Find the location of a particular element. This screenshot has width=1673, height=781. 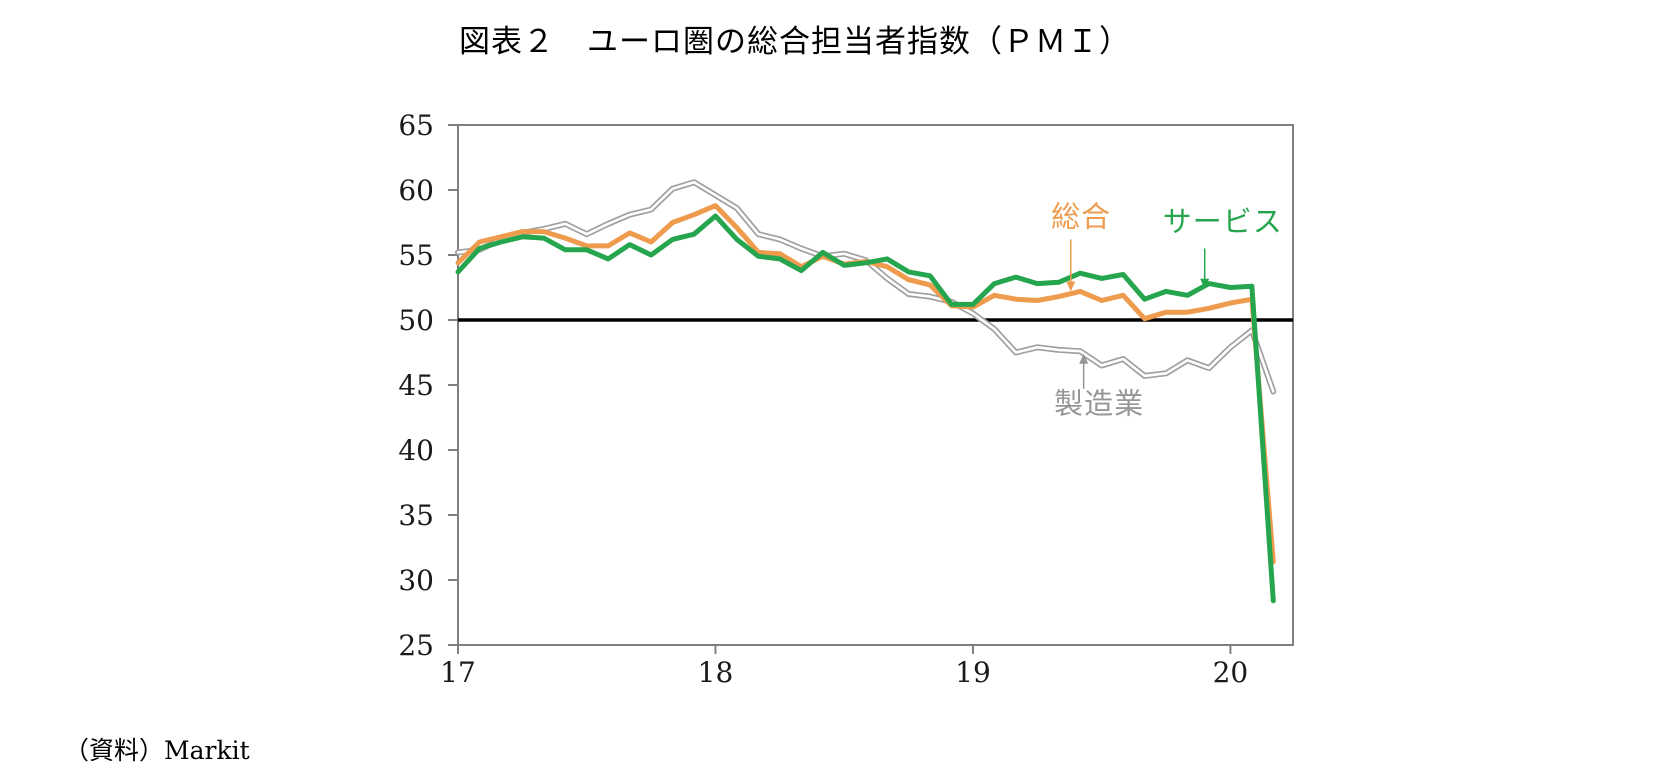

y-tick-label: 35 is located at coordinates (416, 515).